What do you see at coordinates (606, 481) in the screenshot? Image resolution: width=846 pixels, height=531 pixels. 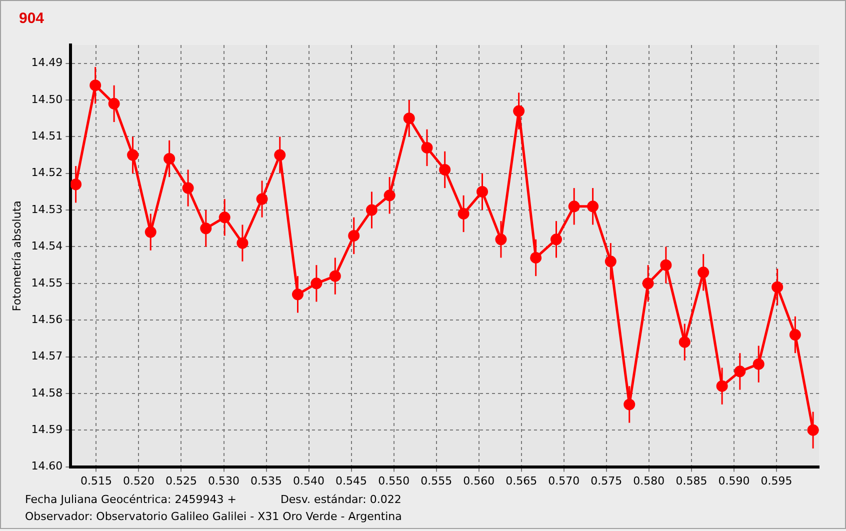 I see `x-tick-label: 0.575` at bounding box center [606, 481].